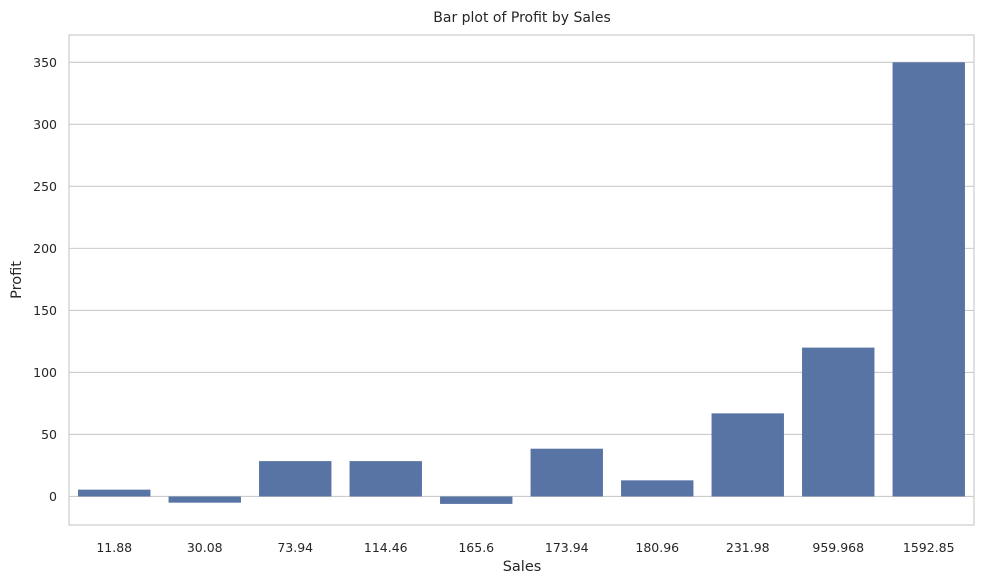  Describe the element at coordinates (205, 547) in the screenshot. I see `x-tick-label: 30.08` at that location.